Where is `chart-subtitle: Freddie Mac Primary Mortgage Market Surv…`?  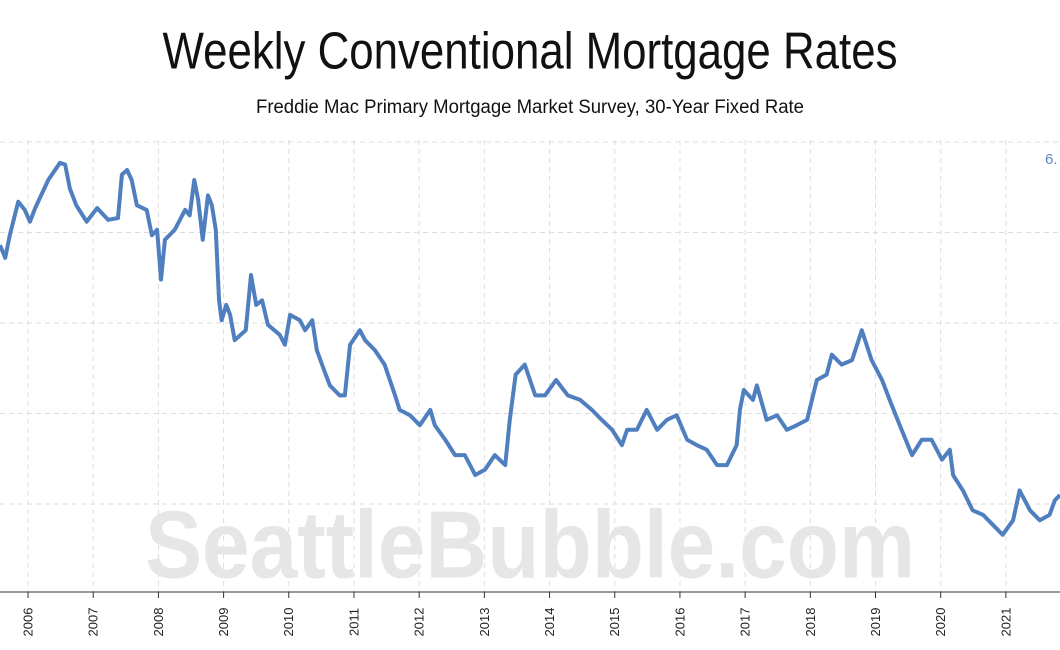
chart-subtitle: Freddie Mac Primary Mortgage Market Surv… is located at coordinates (530, 107).